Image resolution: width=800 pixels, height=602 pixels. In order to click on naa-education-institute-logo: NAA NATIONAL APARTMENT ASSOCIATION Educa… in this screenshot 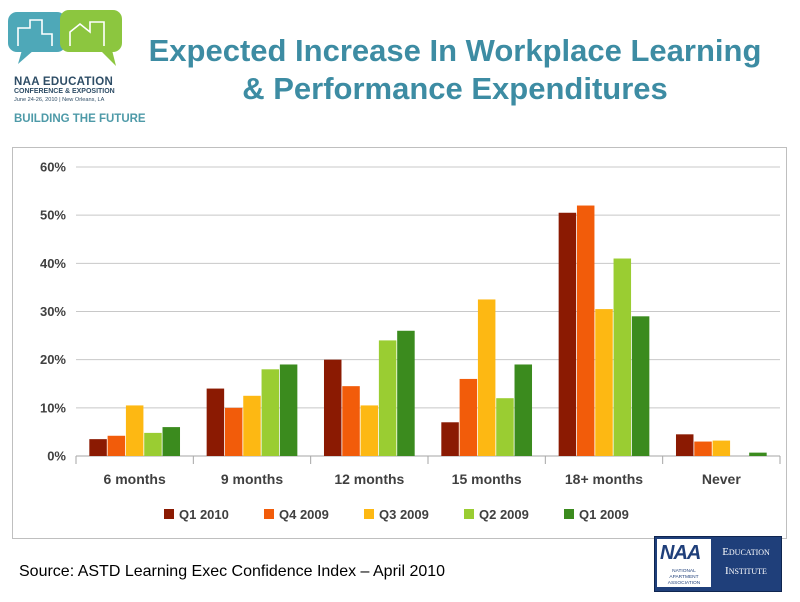, I will do `click(718, 564)`.